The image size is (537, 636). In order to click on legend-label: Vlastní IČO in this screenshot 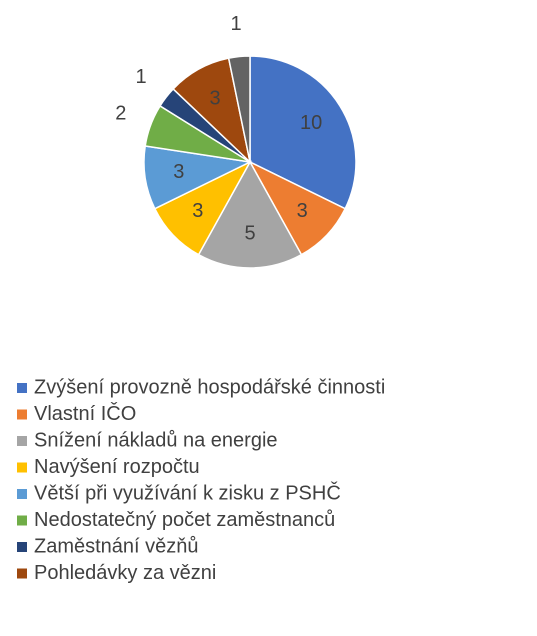, I will do `click(85, 413)`.